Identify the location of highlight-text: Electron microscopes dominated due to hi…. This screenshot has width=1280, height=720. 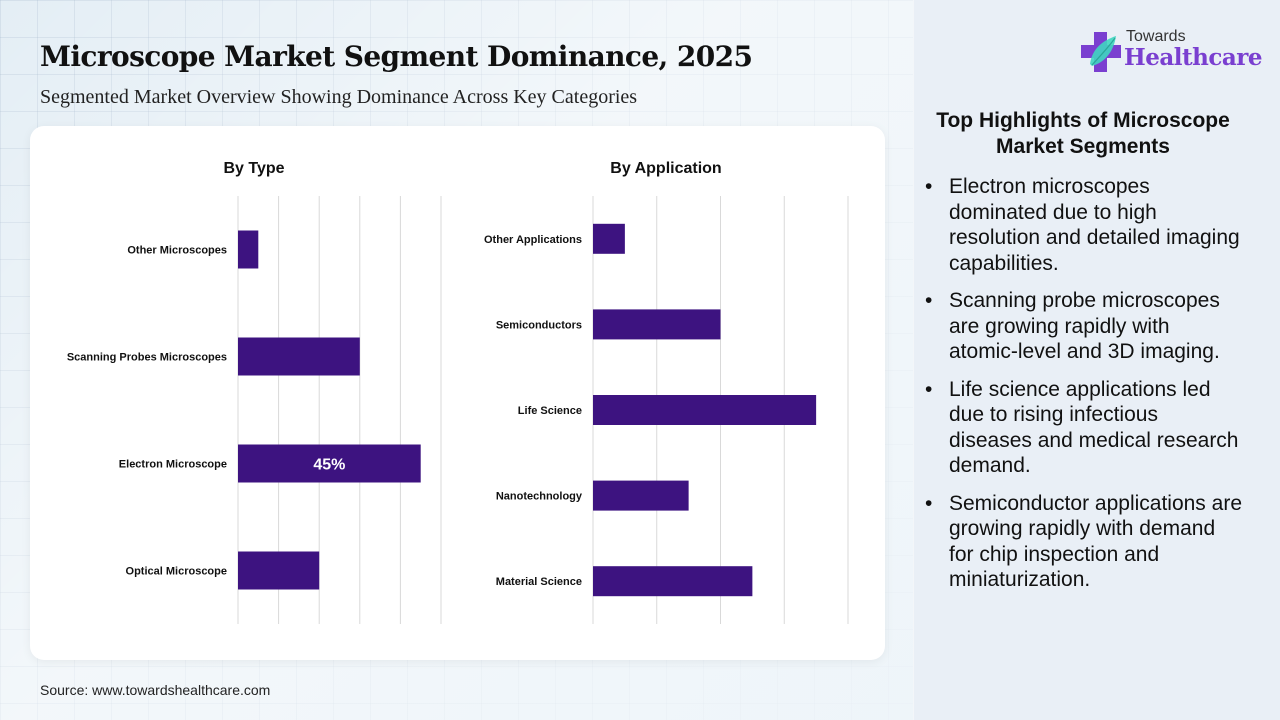
(1094, 225).